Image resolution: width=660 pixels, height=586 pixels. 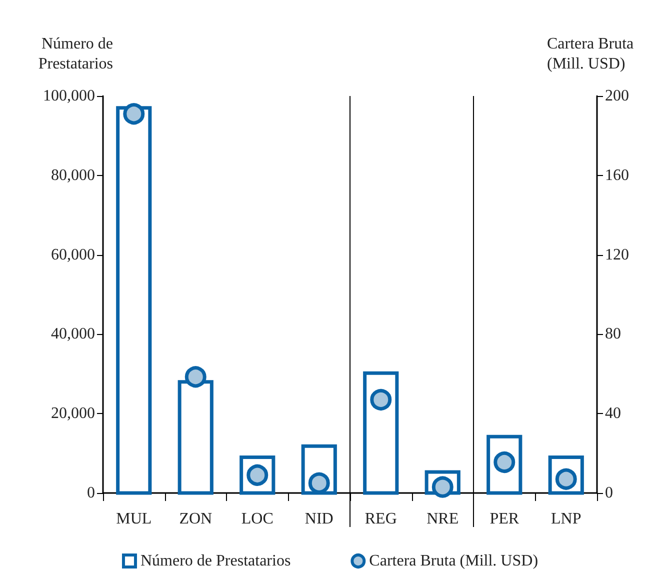 I want to click on y-axis-title: Número de Prestatarios, so click(x=75, y=54).